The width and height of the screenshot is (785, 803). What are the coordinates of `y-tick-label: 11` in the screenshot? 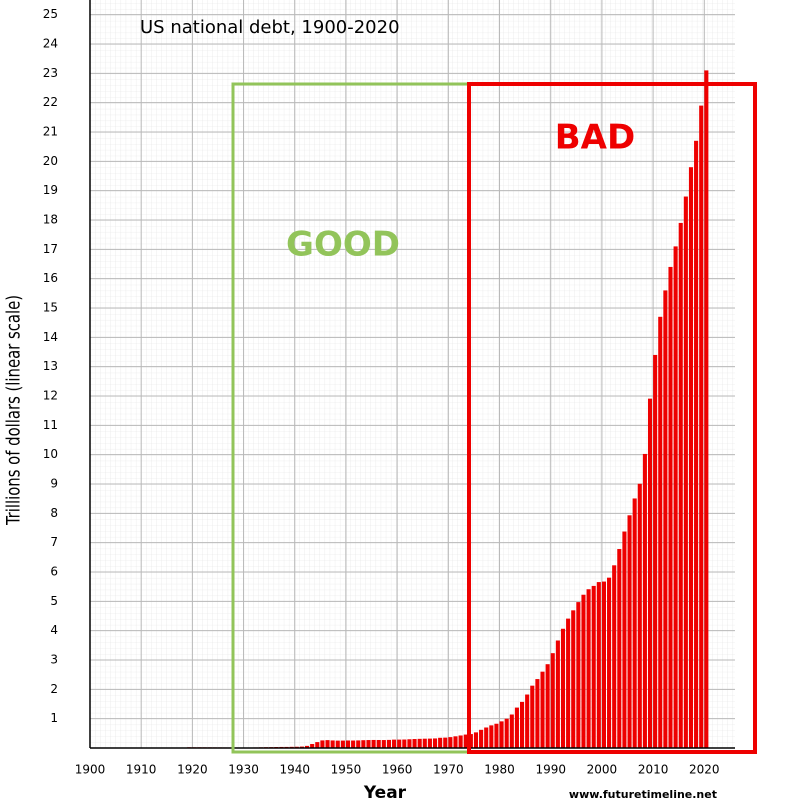 It's located at (50, 425).